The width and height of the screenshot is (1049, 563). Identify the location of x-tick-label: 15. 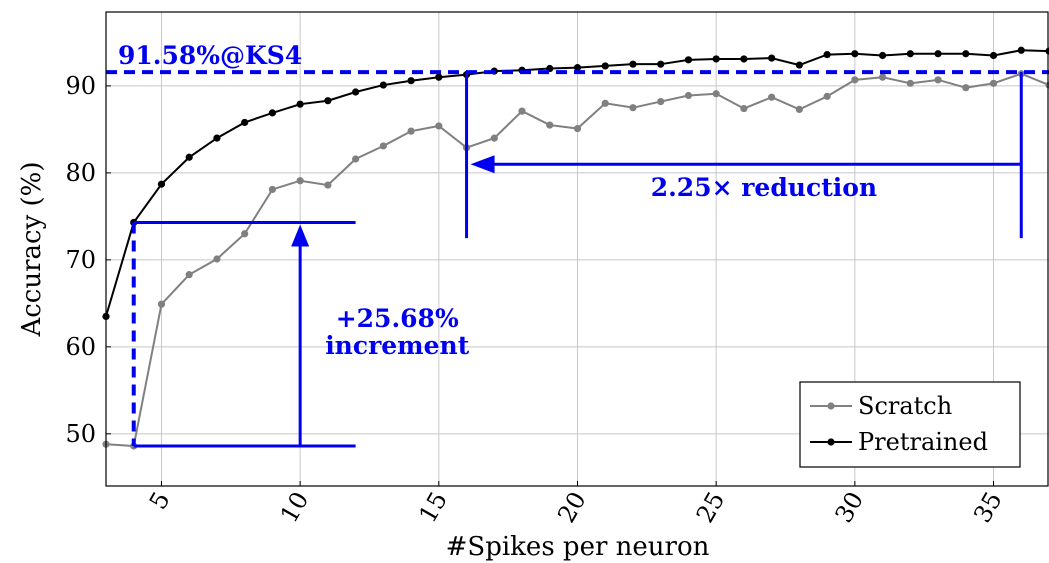
(433, 507).